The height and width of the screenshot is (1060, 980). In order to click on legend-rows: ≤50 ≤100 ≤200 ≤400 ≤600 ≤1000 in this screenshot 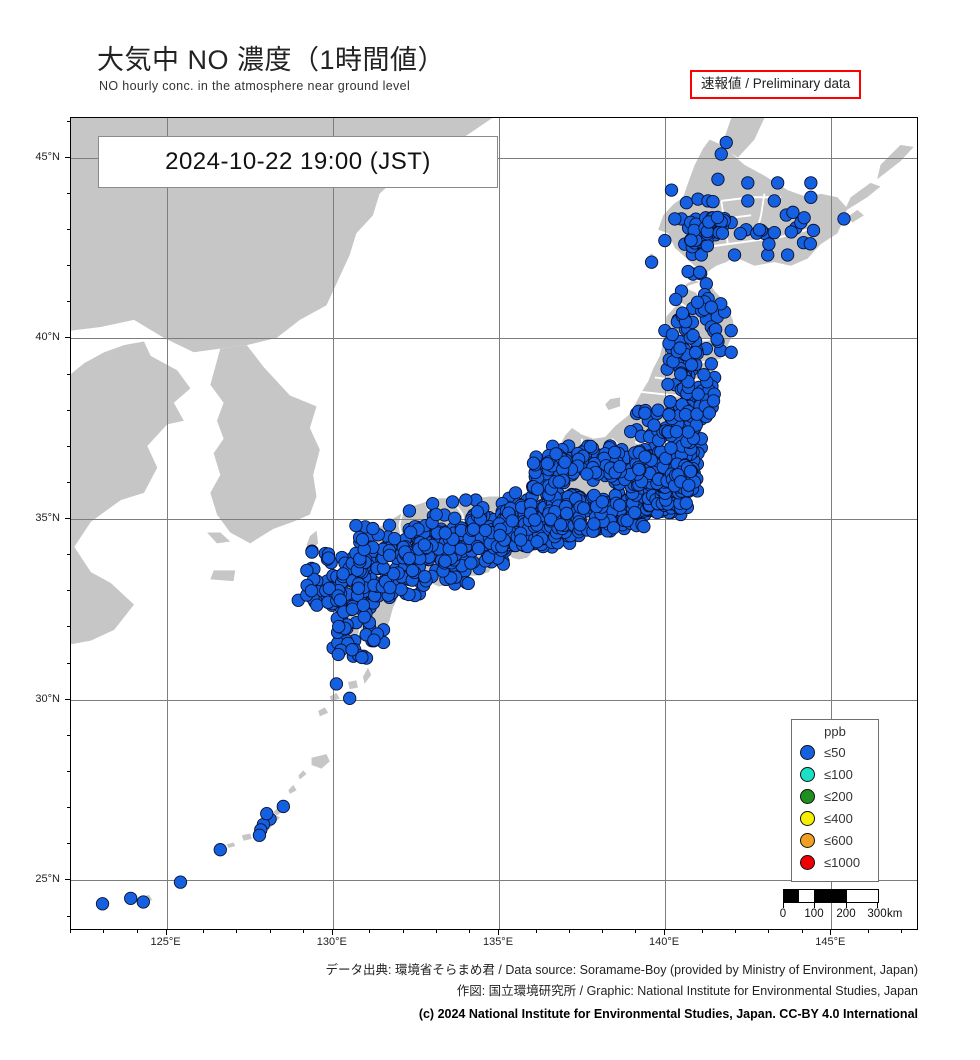, I will do `click(835, 807)`.